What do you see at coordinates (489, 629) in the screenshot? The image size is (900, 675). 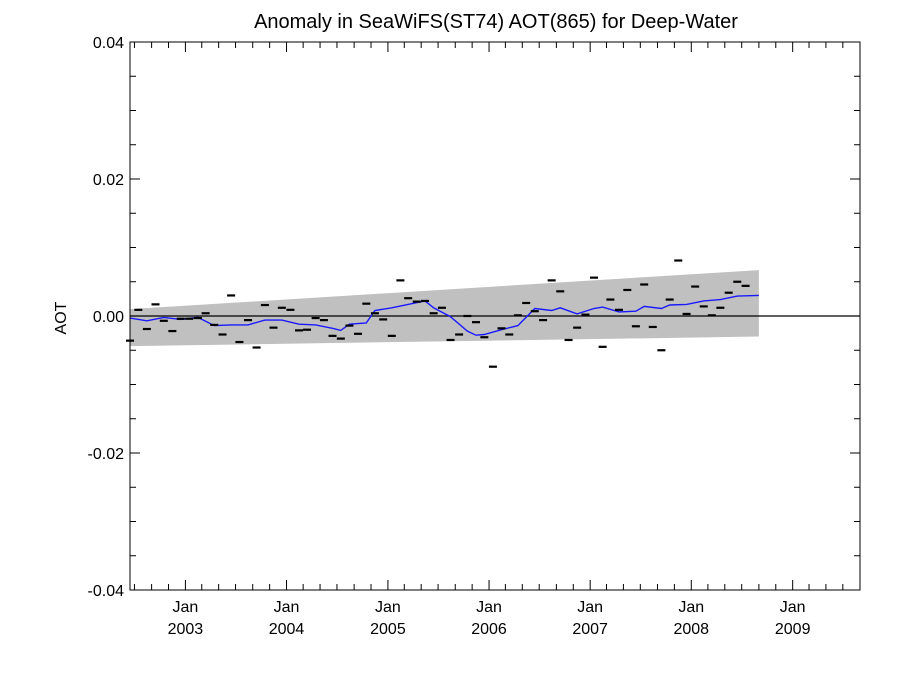 I see `x-tick-label-year: 2006` at bounding box center [489, 629].